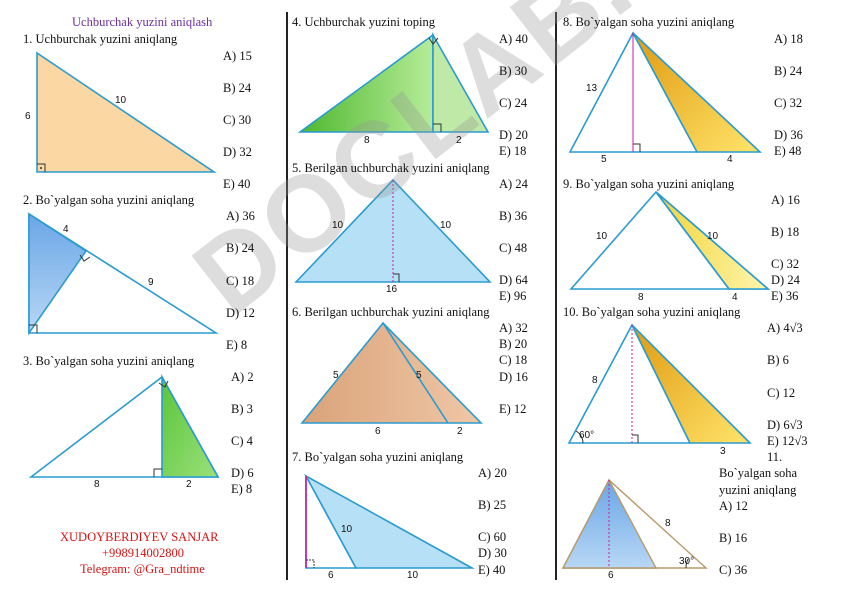  What do you see at coordinates (123, 274) in the screenshot?
I see `figure-2-right-triangle` at bounding box center [123, 274].